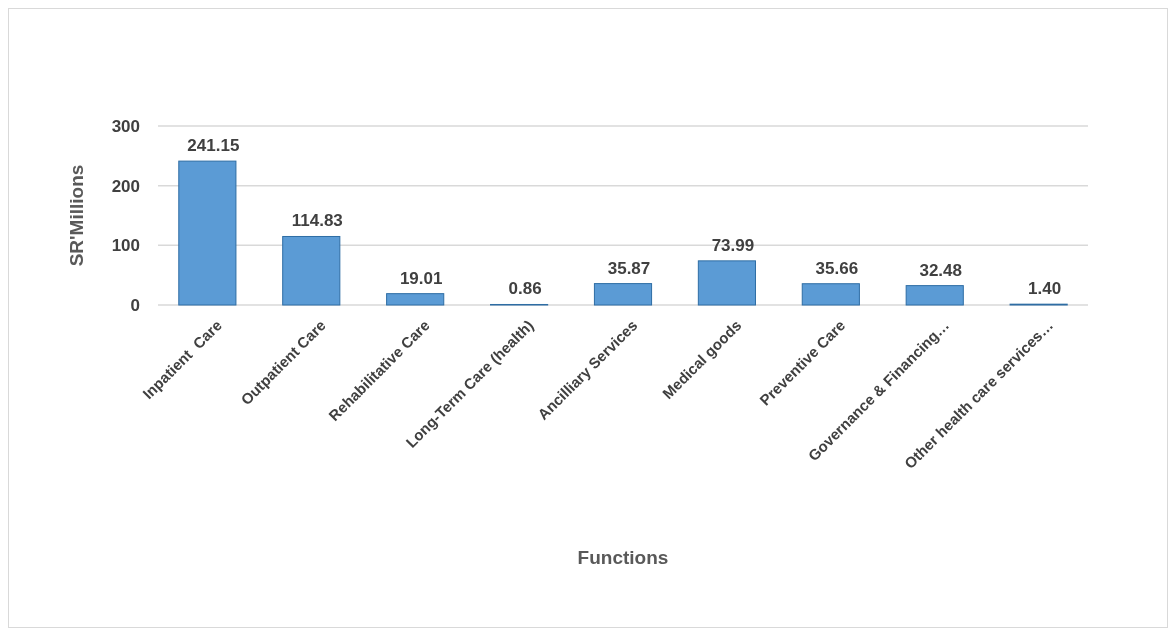  Describe the element at coordinates (76, 215) in the screenshot. I see `y-axis-title: SR'Millions` at that location.